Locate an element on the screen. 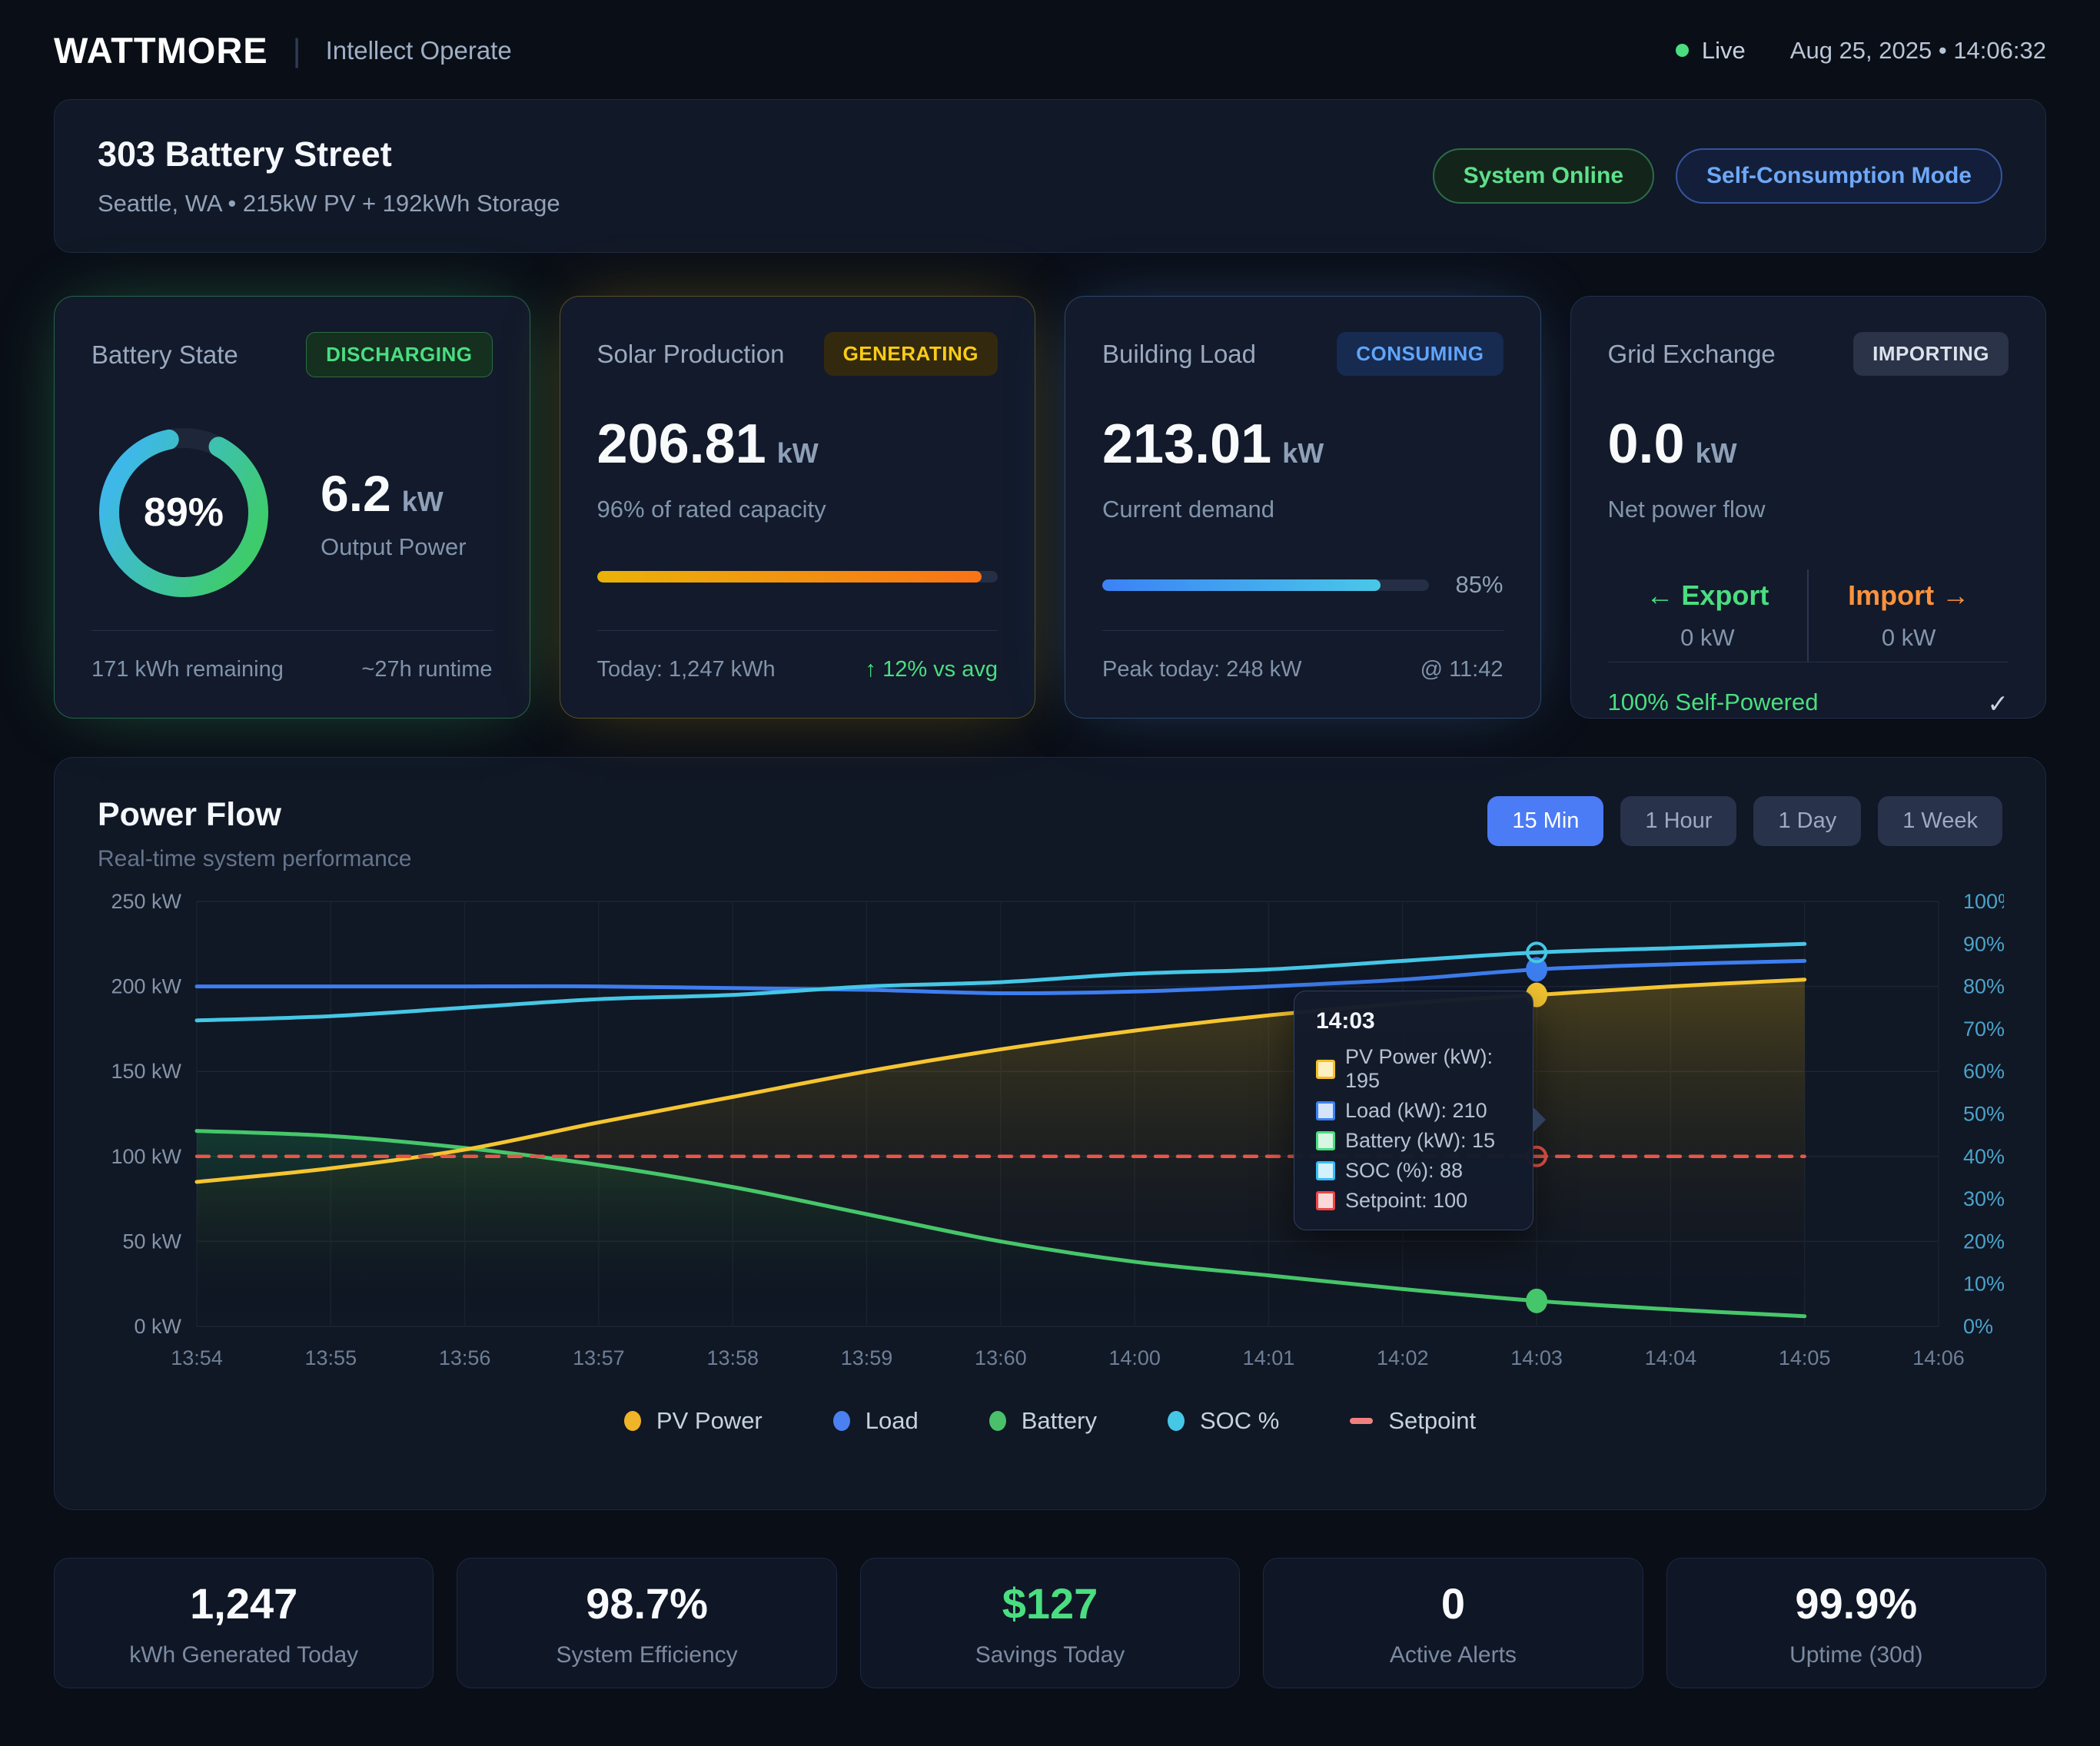 This screenshot has width=2100, height=1746. svg-text: 250 kW is located at coordinates (146, 901).